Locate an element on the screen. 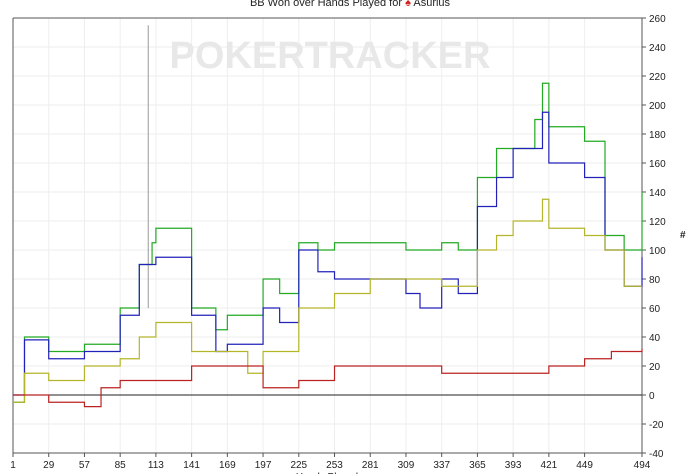 The image size is (700, 474). x-tick-label: 494 is located at coordinates (642, 465).